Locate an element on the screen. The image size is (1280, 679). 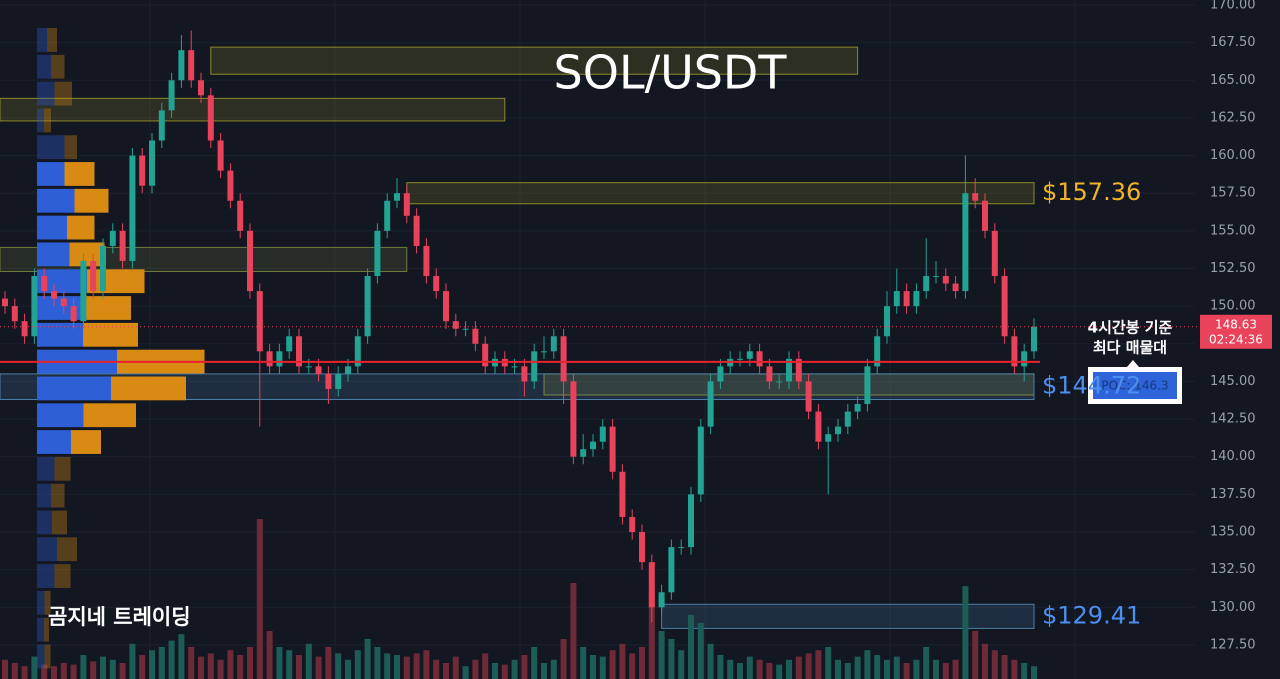
y-tick-label: 142.50 is located at coordinates (1233, 419).